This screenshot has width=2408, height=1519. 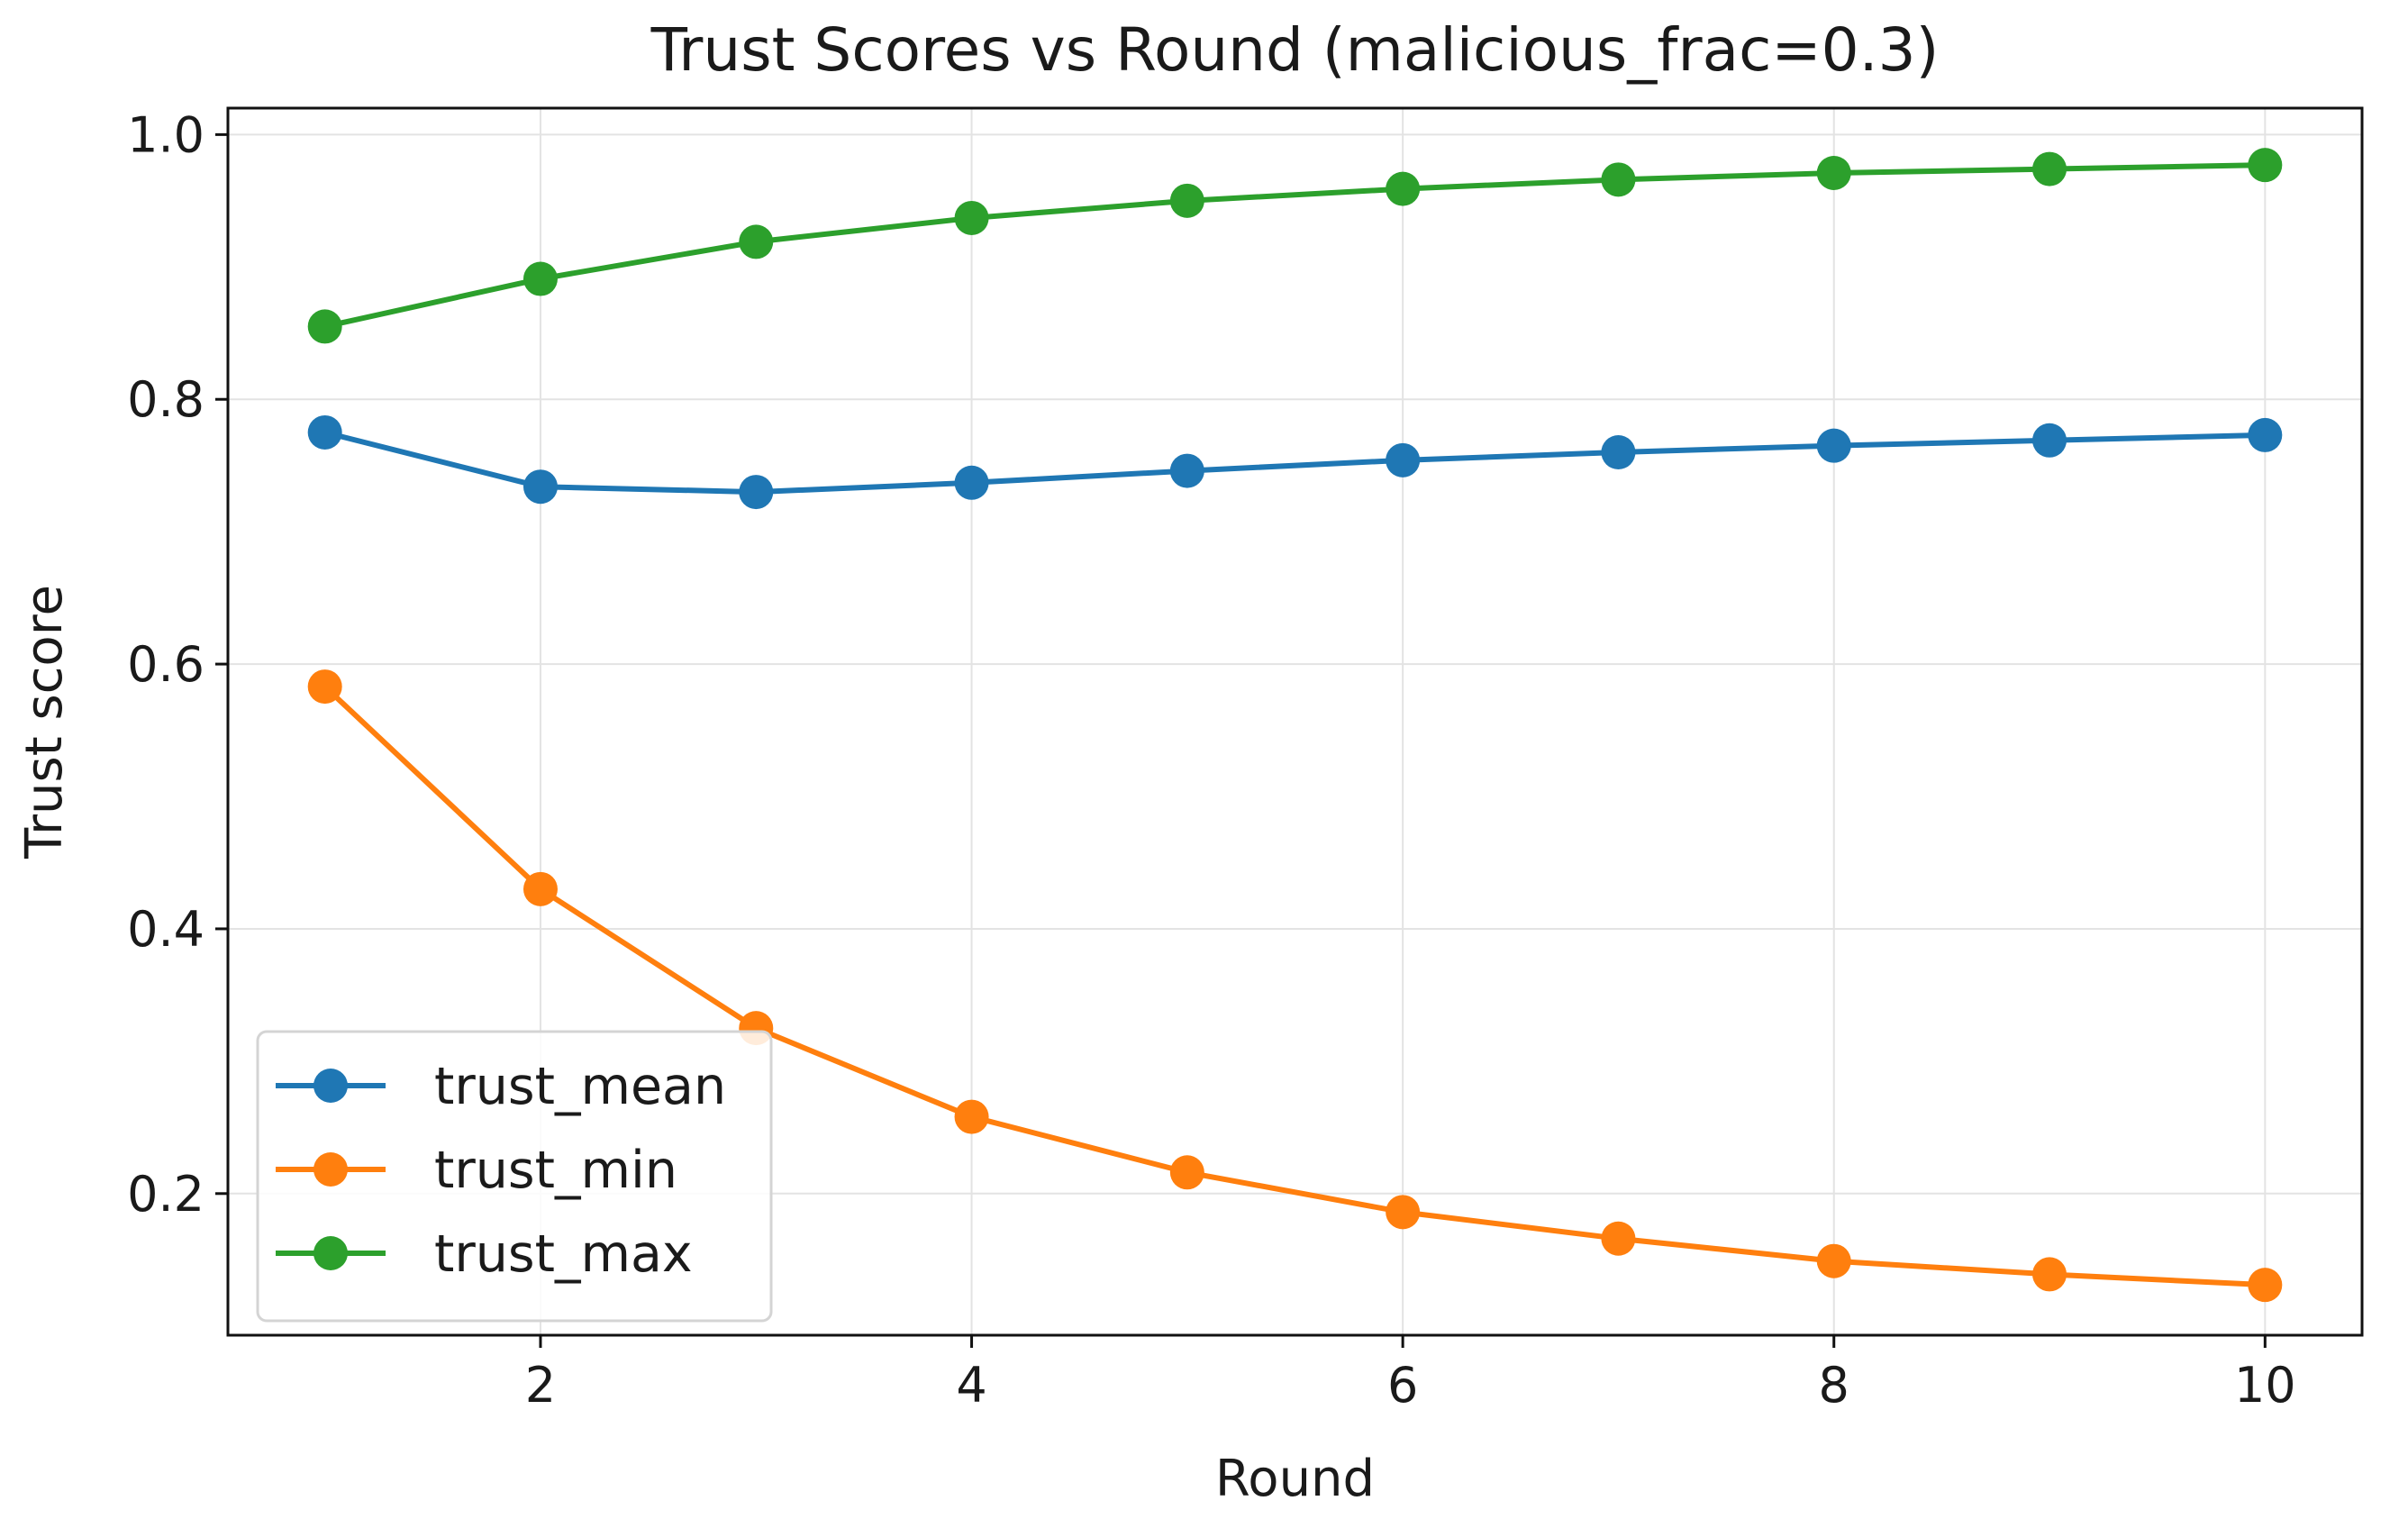 What do you see at coordinates (1403, 1386) in the screenshot?
I see `x-tick-label: 6` at bounding box center [1403, 1386].